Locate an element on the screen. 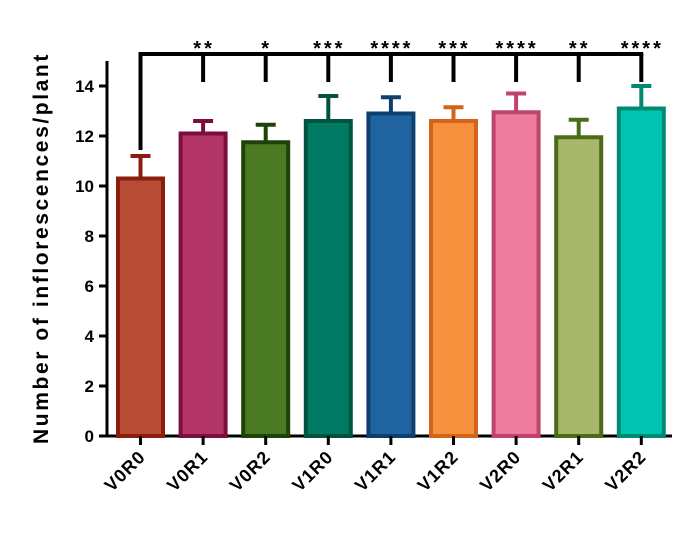  x-tick-label: V1R0 is located at coordinates (312, 471).